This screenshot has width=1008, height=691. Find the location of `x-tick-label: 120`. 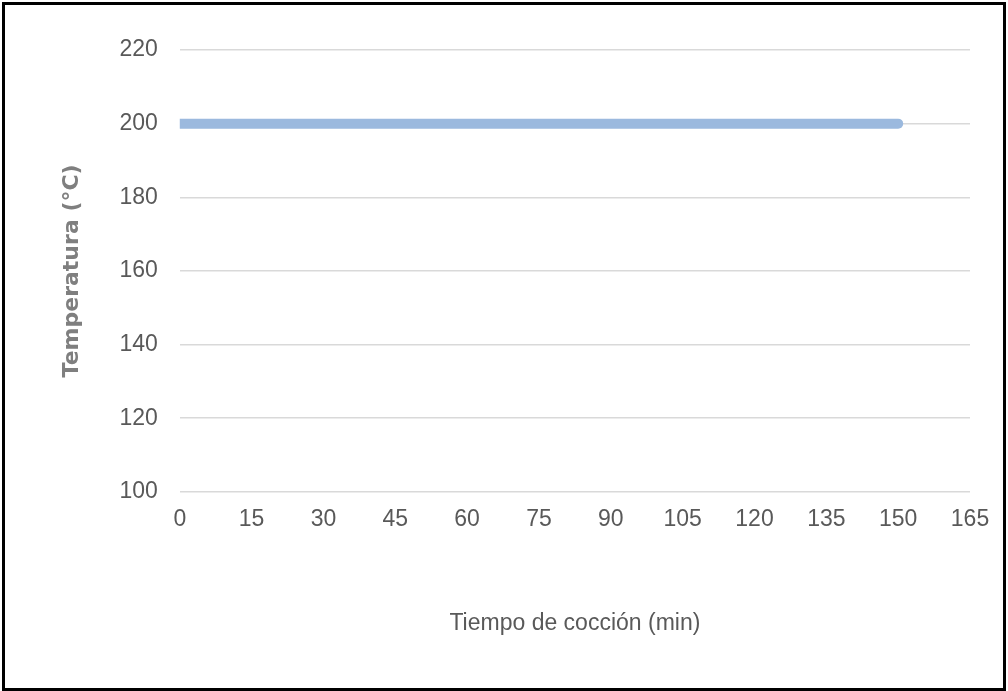

x-tick-label: 120 is located at coordinates (754, 517).